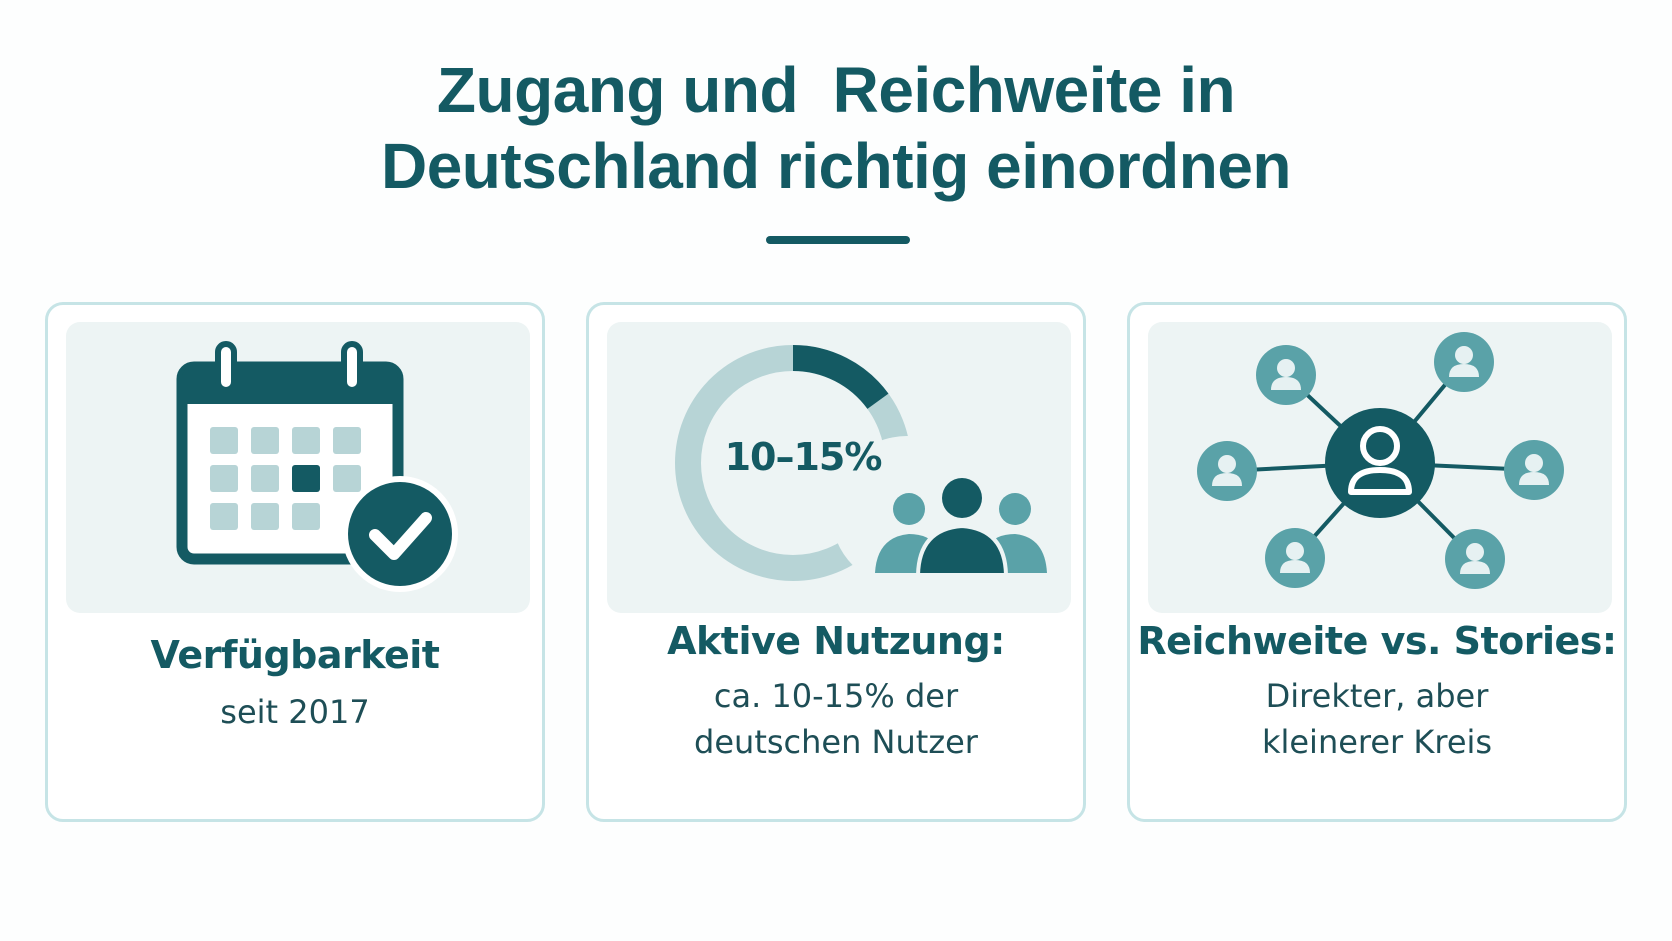 The width and height of the screenshot is (1672, 941). What do you see at coordinates (836, 166) in the screenshot?
I see `page-title-line-2: Deutschland richtig einordnen` at bounding box center [836, 166].